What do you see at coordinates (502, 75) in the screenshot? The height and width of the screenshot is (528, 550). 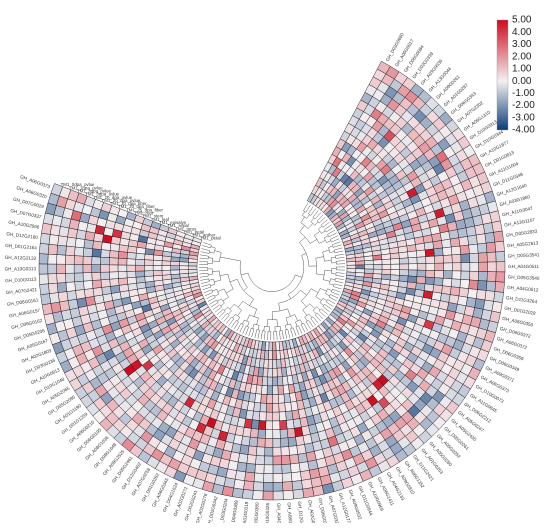 I see `color-scale-bar` at bounding box center [502, 75].